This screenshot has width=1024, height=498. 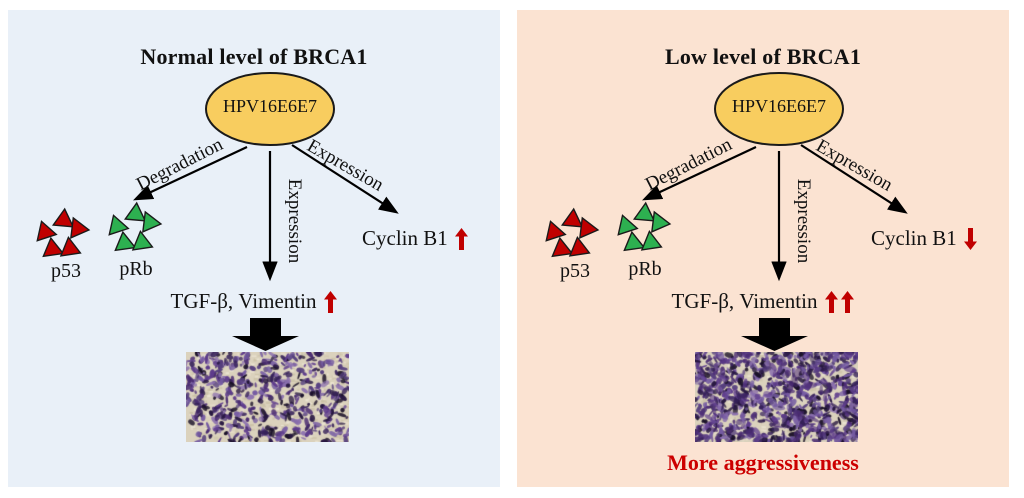 I want to click on aggressiveness-label: More aggressiveness, so click(x=763, y=462).